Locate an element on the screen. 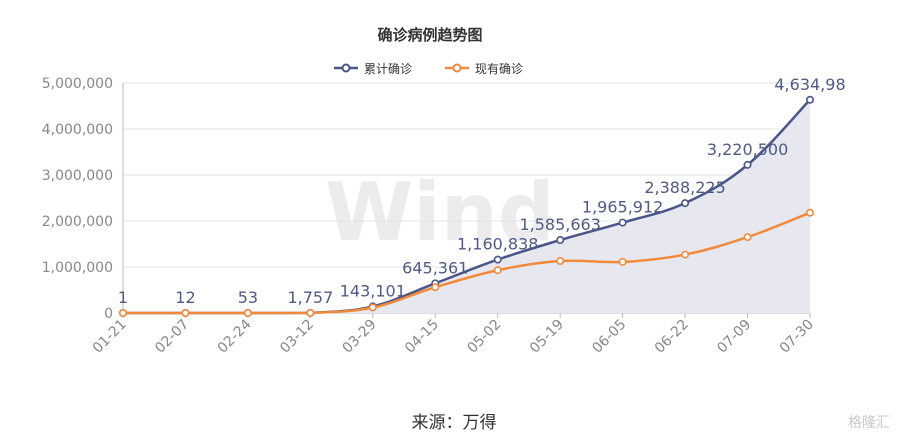  legend-label: 现有确诊 is located at coordinates (499, 69).